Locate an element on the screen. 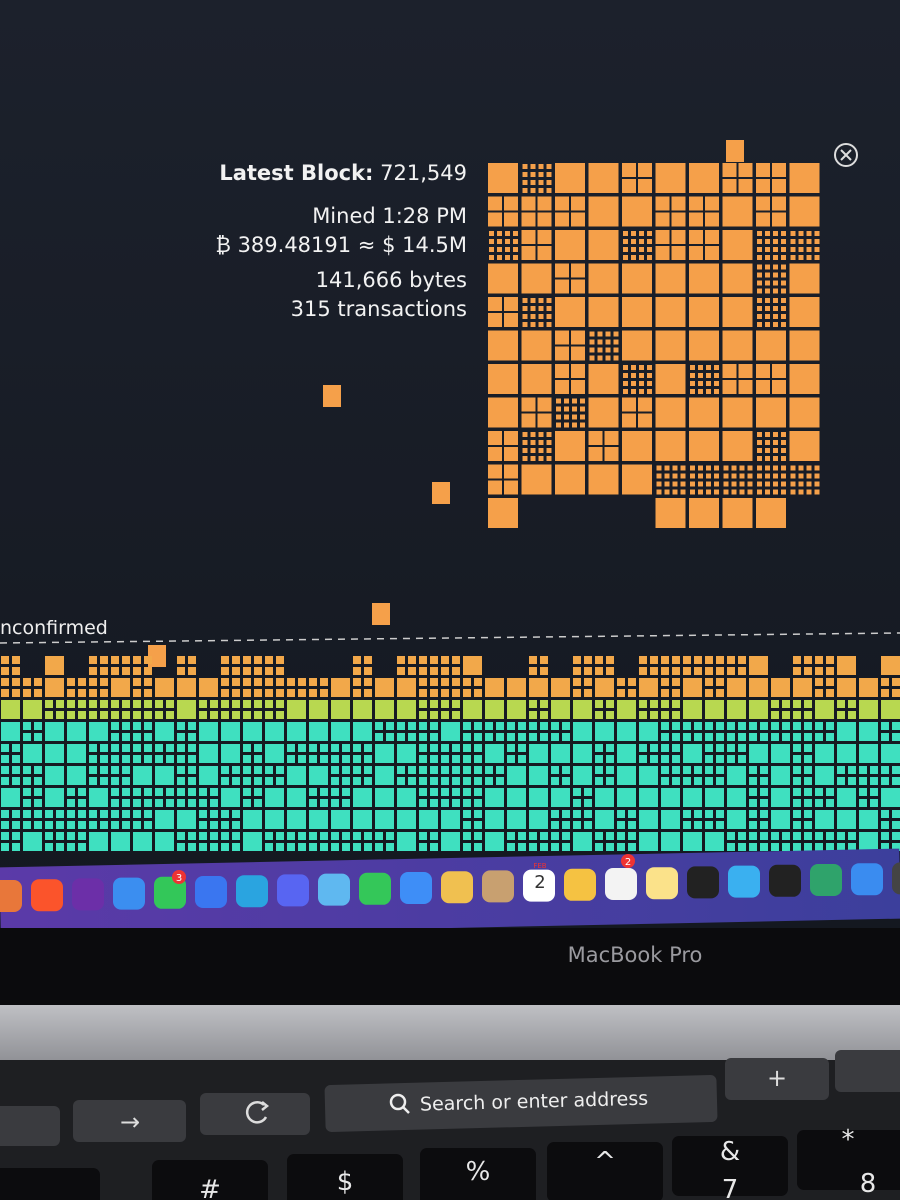 The width and height of the screenshot is (900, 1200). new-tab-button is located at coordinates (777, 1079).